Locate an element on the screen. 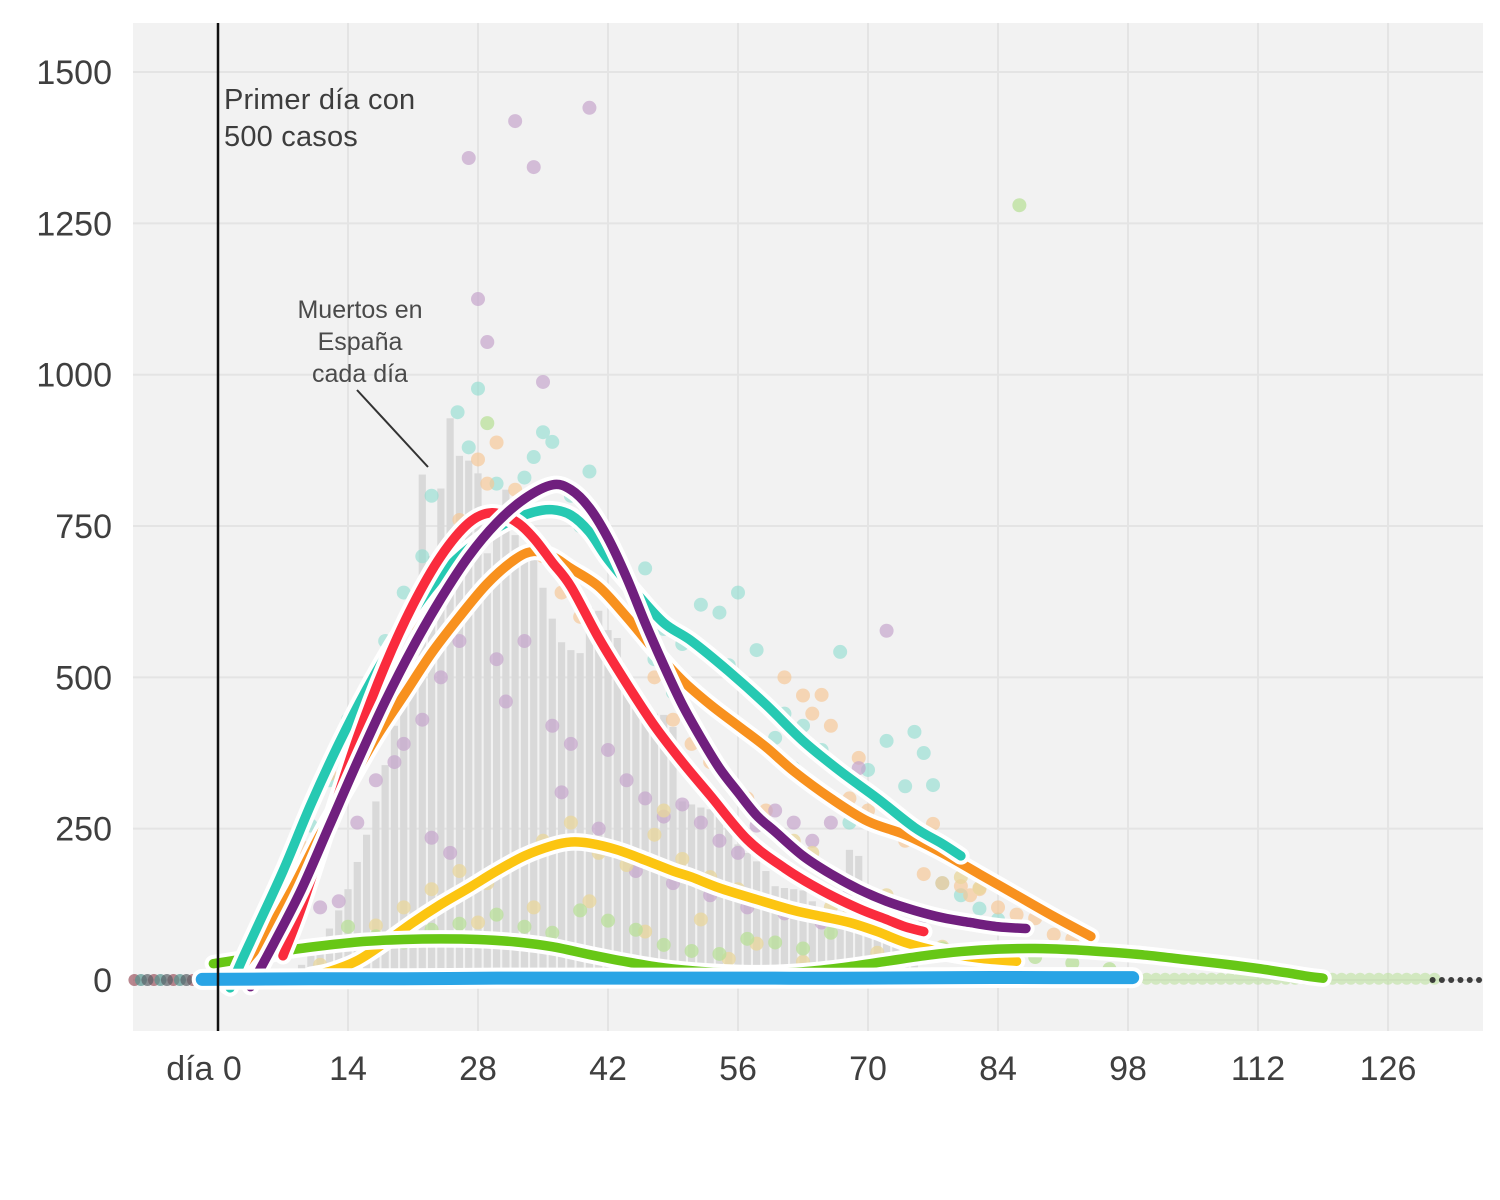  blue-curve is located at coordinates (667, 978).